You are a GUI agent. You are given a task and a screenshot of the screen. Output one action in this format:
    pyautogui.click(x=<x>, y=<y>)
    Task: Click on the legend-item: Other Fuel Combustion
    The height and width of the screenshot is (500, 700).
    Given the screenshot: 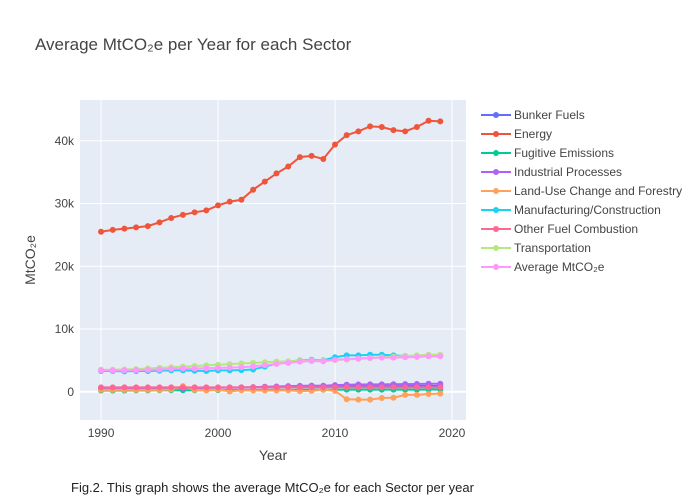 What is the action you would take?
    pyautogui.click(x=559, y=229)
    